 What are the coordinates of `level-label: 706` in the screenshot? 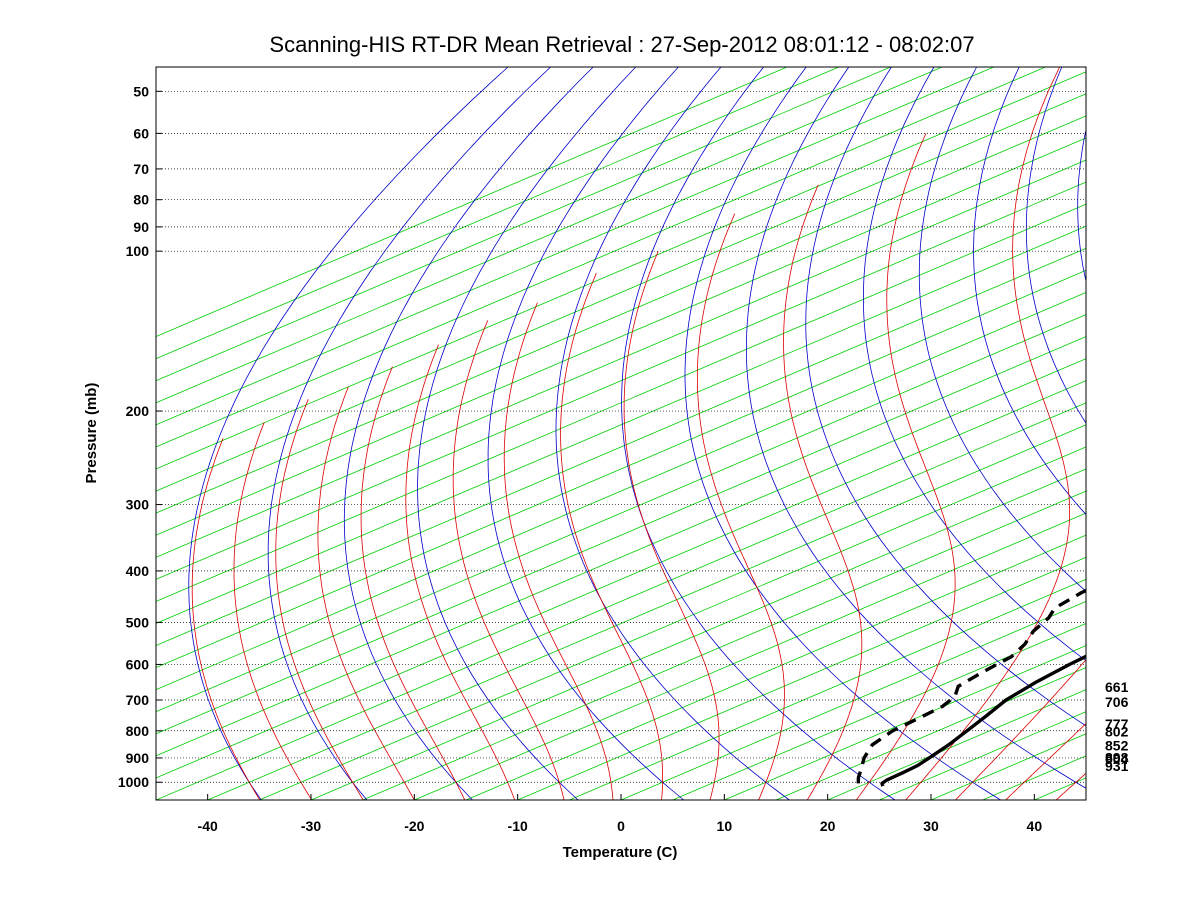 It's located at (1117, 702).